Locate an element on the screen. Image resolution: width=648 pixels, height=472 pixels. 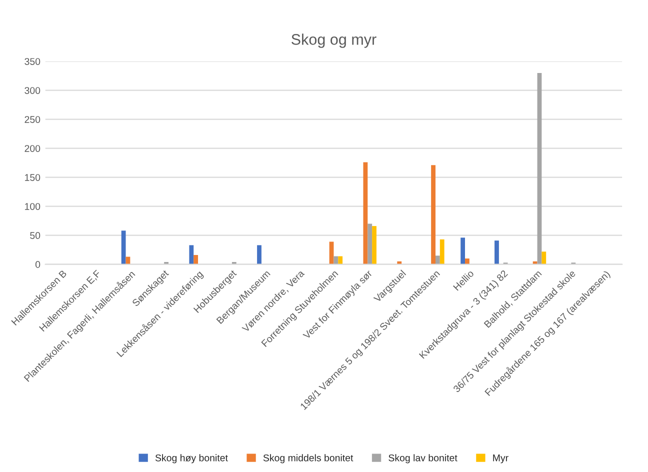
legend-label: Myr is located at coordinates (500, 459).